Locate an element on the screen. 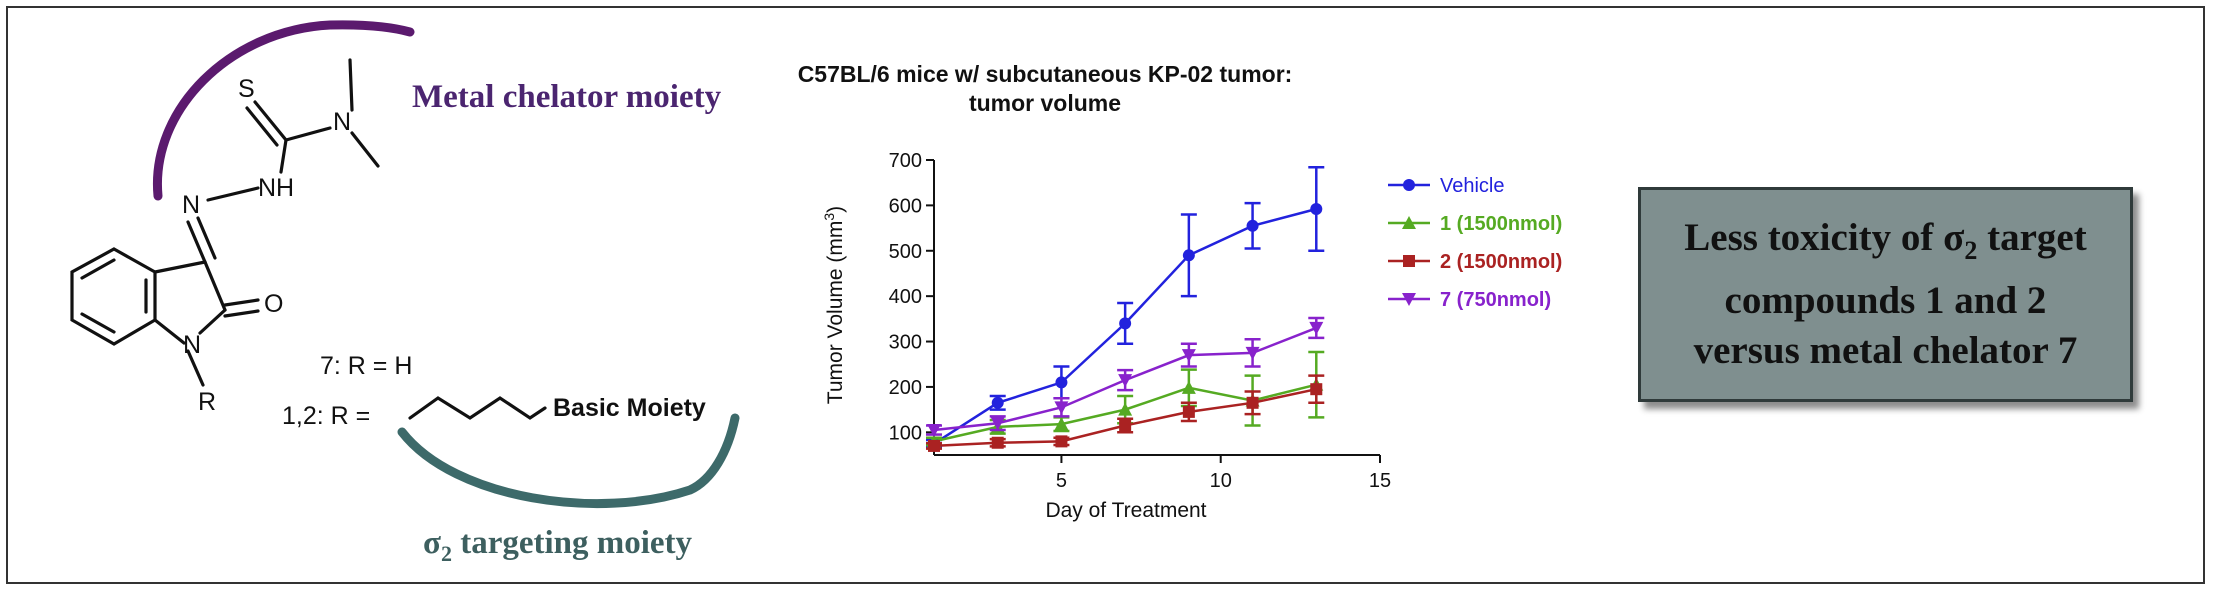 The height and width of the screenshot is (592, 2213). x-axis-ticks: 5 10 15 is located at coordinates (1223, 473).